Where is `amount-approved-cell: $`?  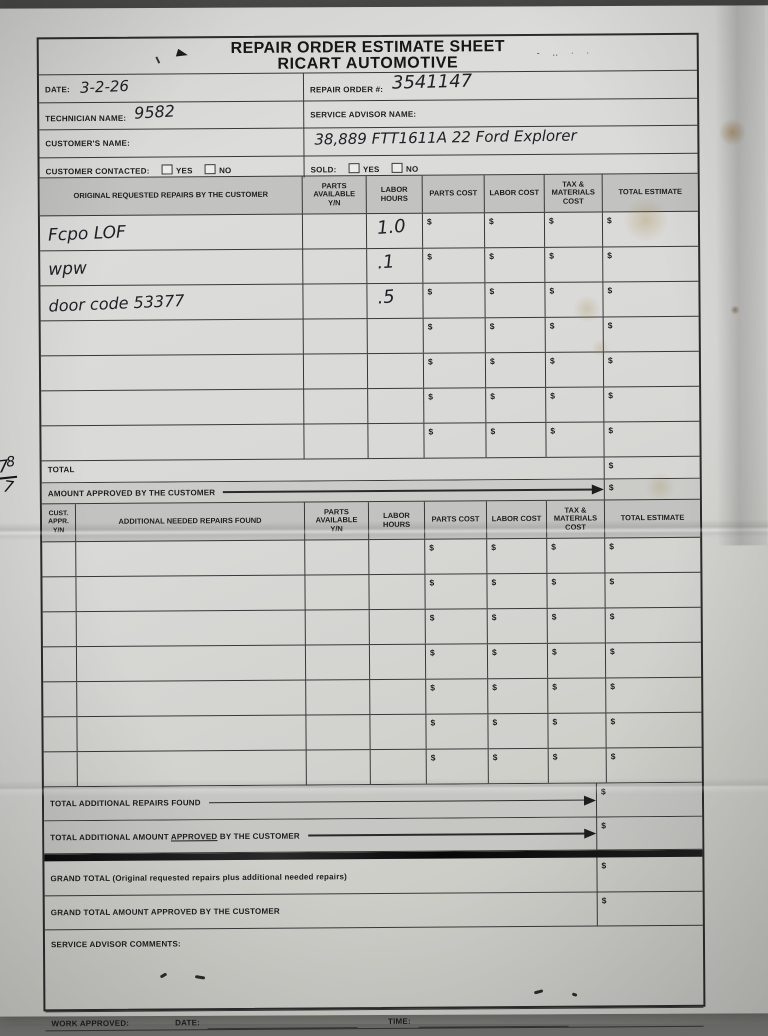 amount-approved-cell: $ is located at coordinates (651, 489).